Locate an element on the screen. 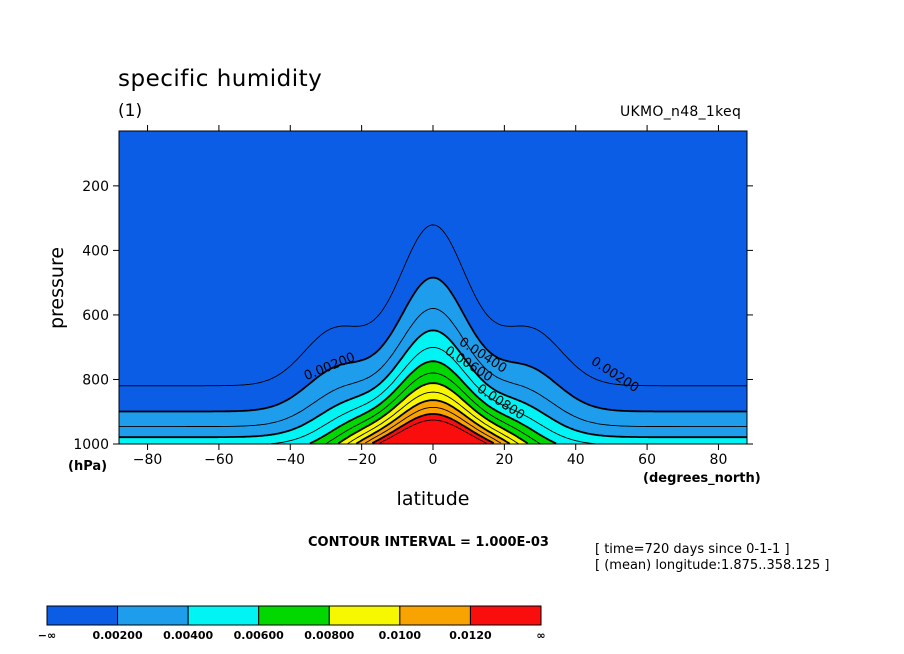  colorbar-tick-label: 0.00200 is located at coordinates (118, 635).